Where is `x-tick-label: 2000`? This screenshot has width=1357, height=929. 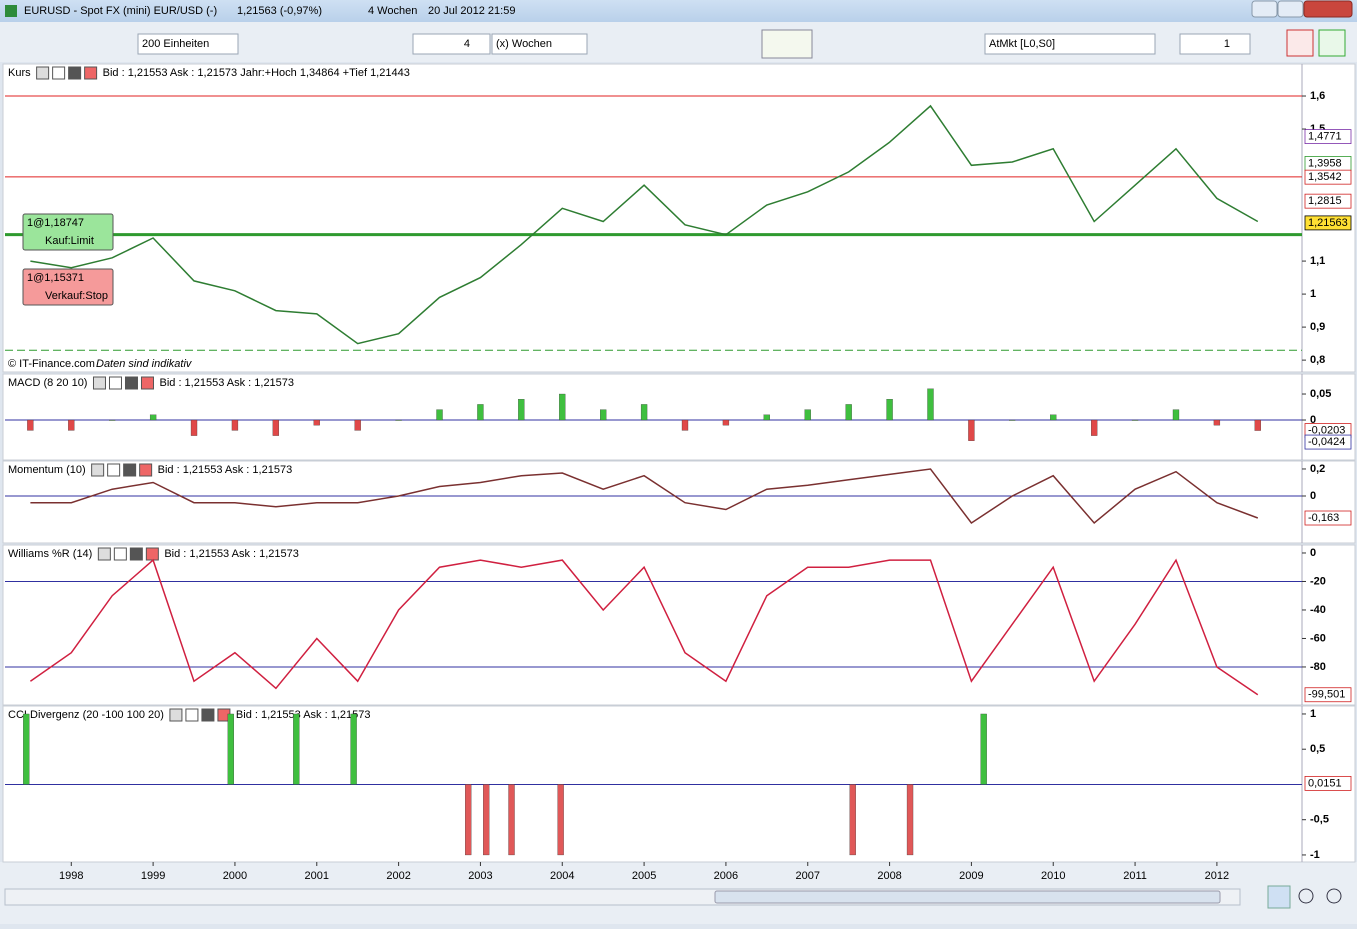 x-tick-label: 2000 is located at coordinates (235, 876).